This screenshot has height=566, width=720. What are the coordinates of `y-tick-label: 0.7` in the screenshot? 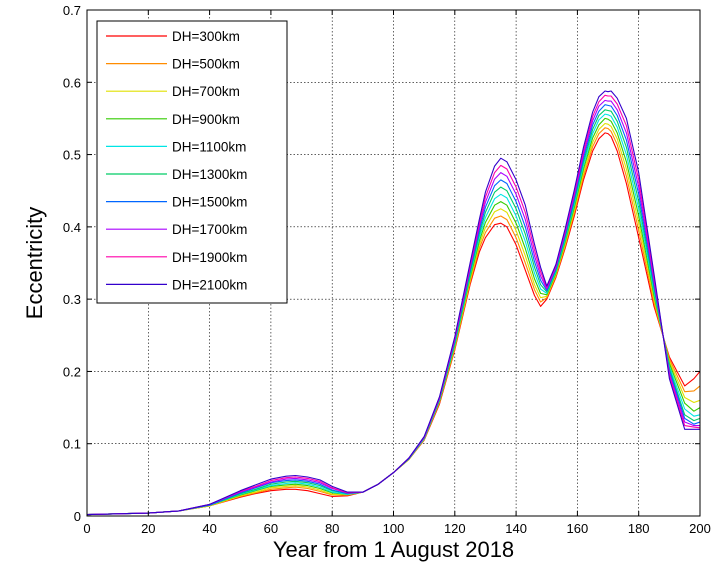 It's located at (72, 10).